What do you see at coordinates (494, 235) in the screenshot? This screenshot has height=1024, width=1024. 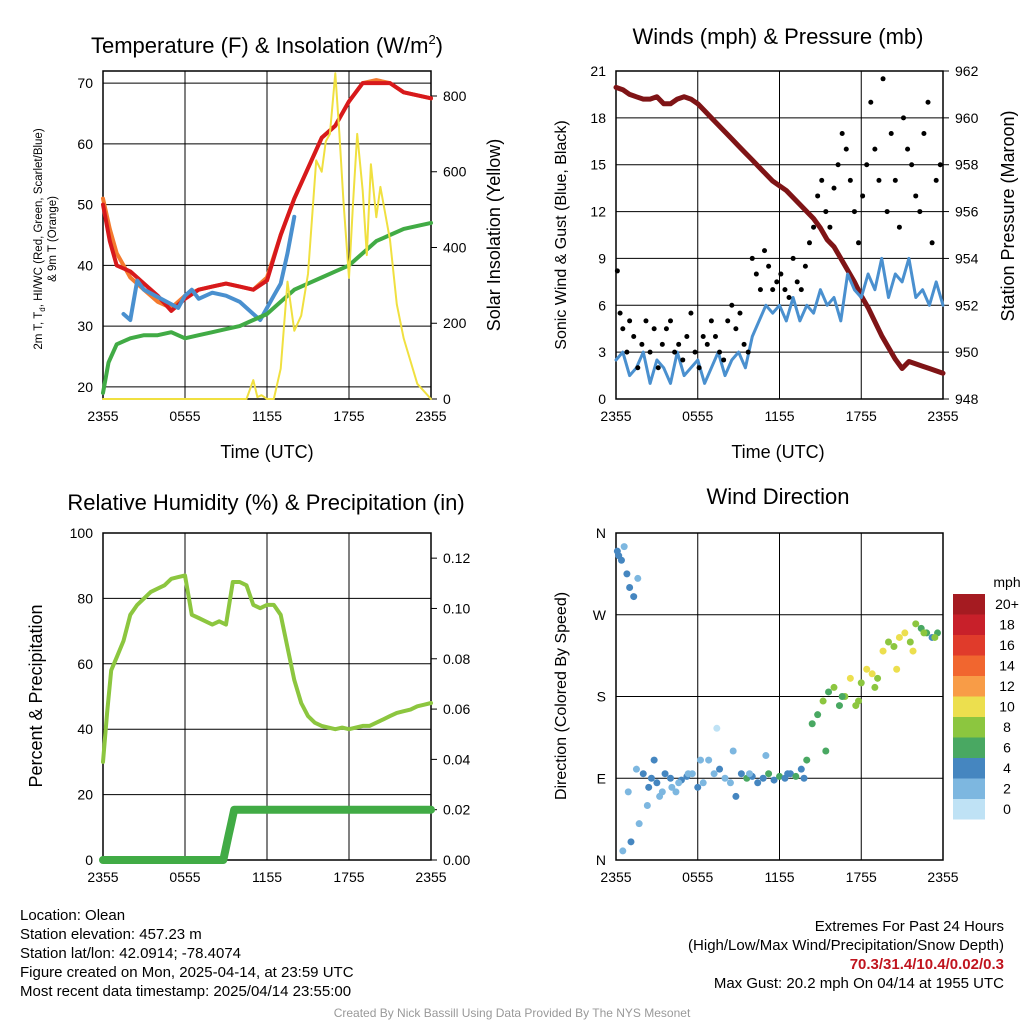 I see `insolation-ylabel-right: Solar Insolation (Yellow)` at bounding box center [494, 235].